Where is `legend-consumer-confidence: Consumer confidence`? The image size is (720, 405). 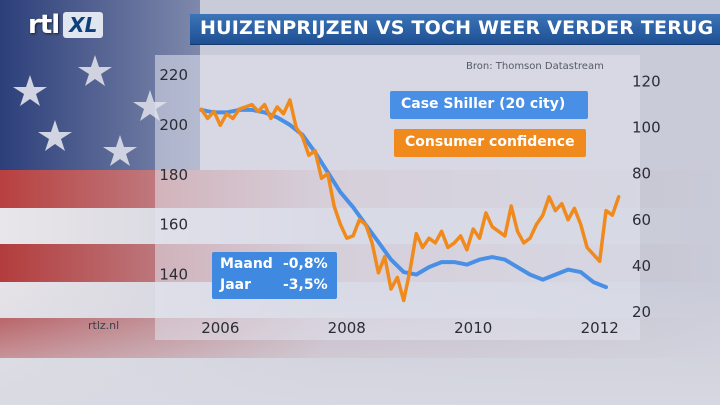 legend-consumer-confidence: Consumer confidence is located at coordinates (490, 143).